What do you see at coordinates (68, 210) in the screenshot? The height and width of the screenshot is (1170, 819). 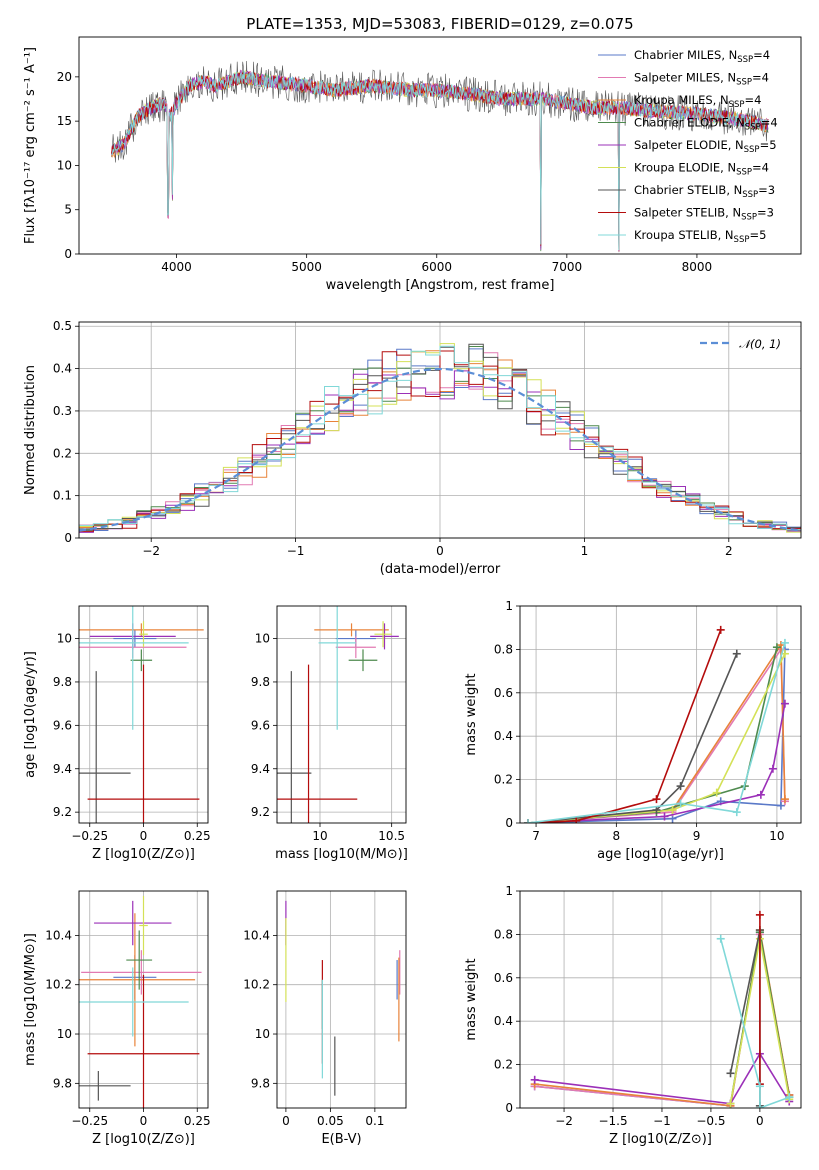 I see `y-tick-label: 5` at bounding box center [68, 210].